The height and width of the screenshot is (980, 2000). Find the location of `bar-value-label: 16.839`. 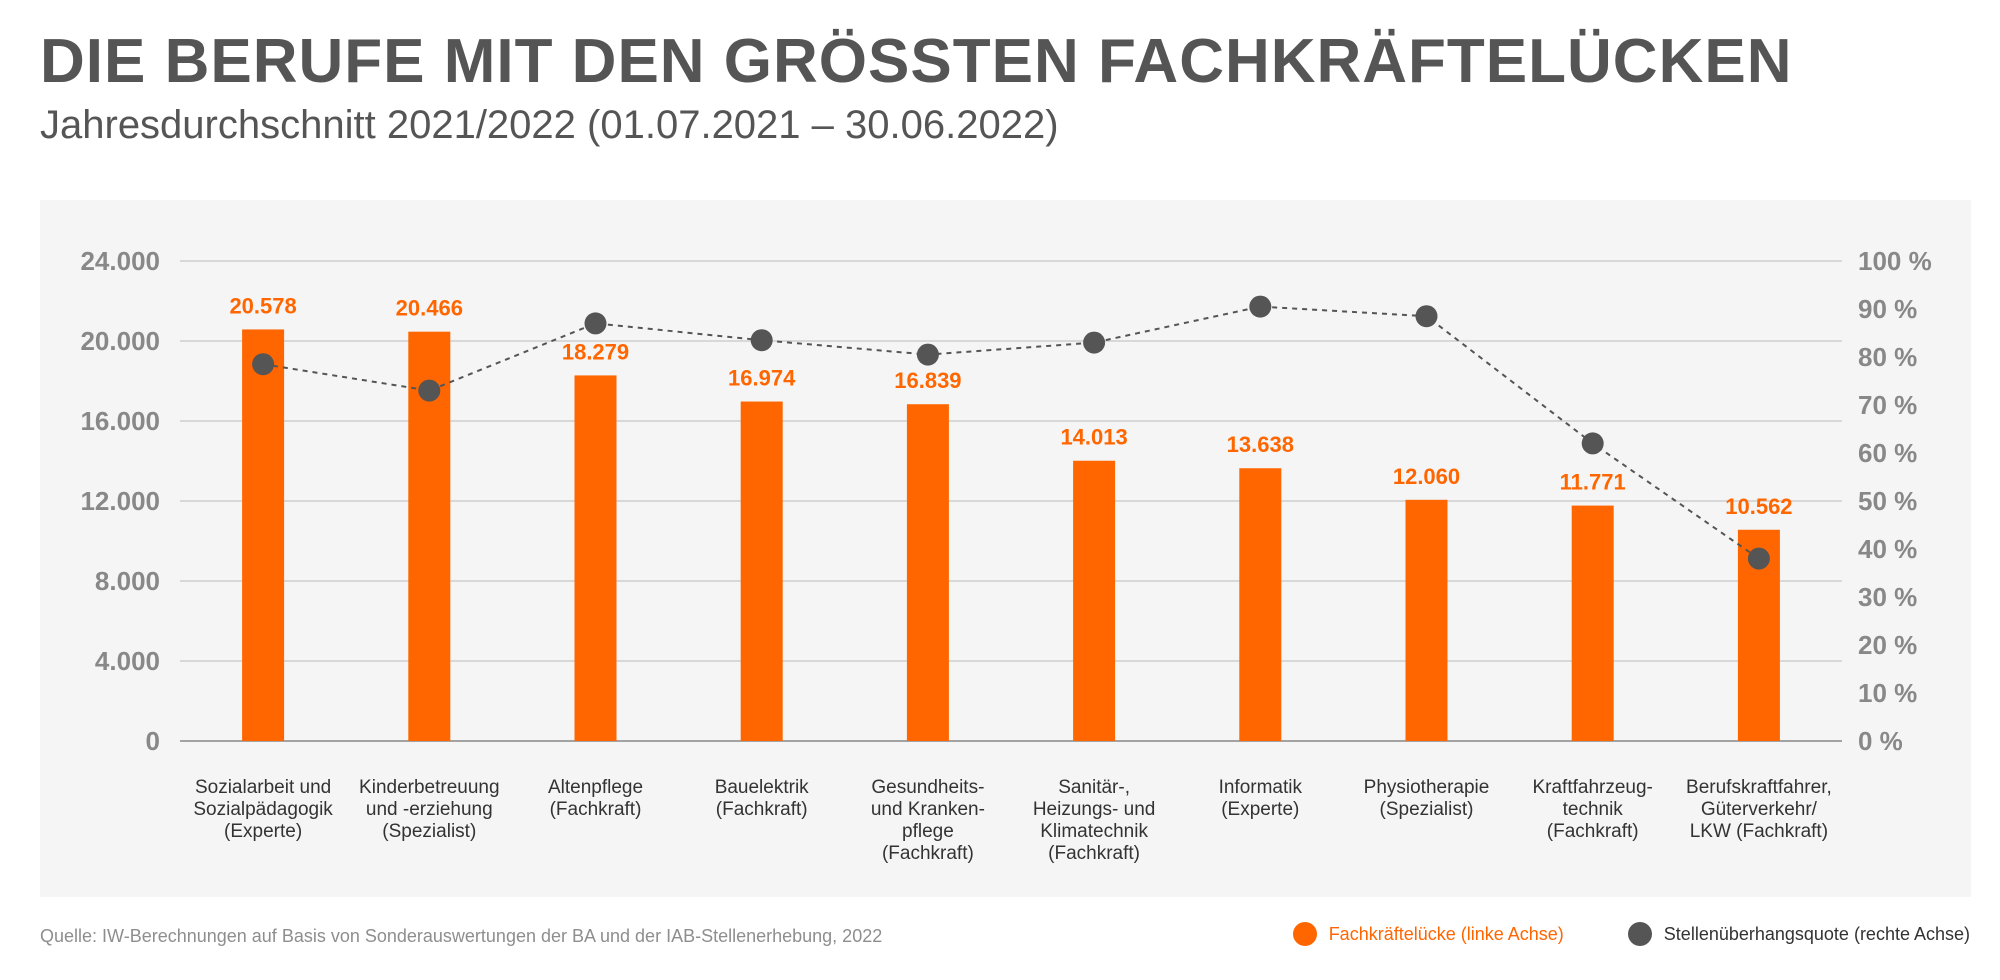

bar-value-label: 16.839 is located at coordinates (927, 380).